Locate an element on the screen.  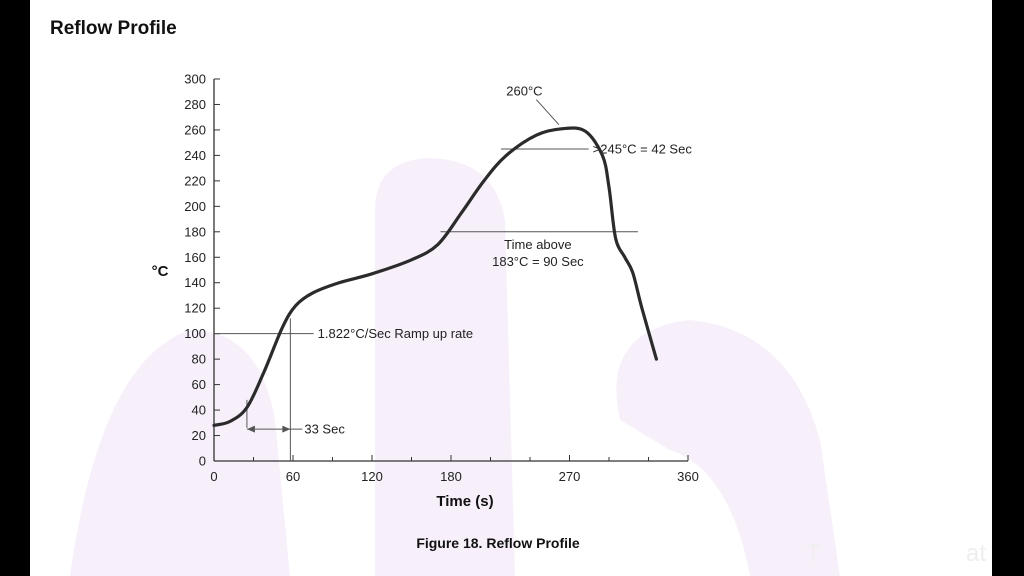
y-tick-label: 220 is located at coordinates (195, 180).